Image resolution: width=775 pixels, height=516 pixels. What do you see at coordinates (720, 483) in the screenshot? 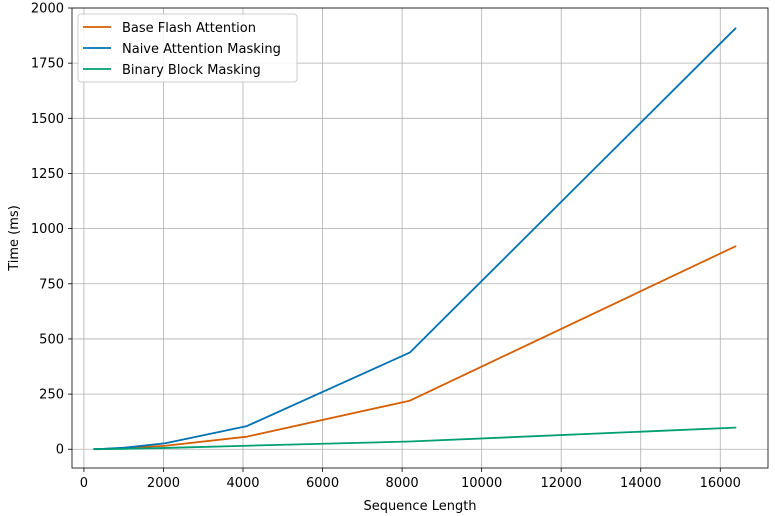
I see `x-tick-label: 16000` at bounding box center [720, 483].